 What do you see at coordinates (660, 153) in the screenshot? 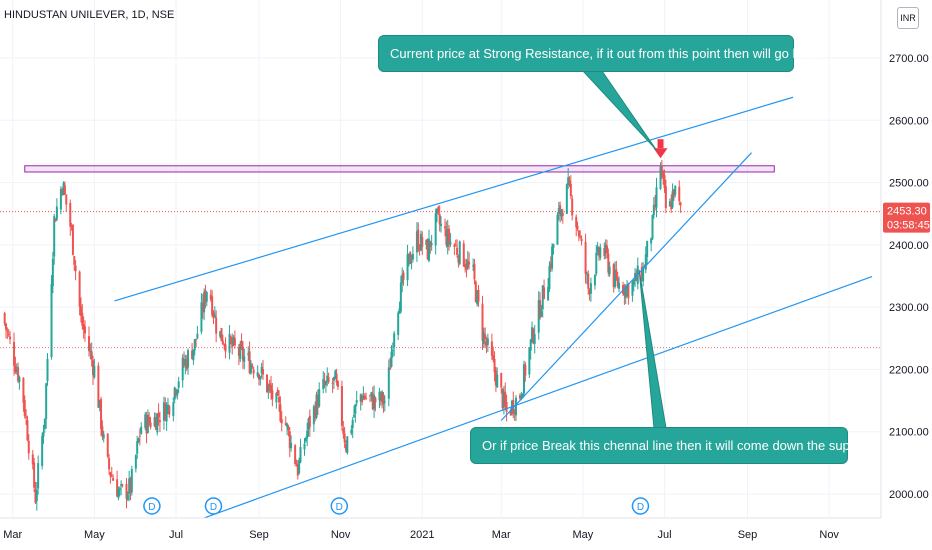
I see `arrow-head` at bounding box center [660, 153].